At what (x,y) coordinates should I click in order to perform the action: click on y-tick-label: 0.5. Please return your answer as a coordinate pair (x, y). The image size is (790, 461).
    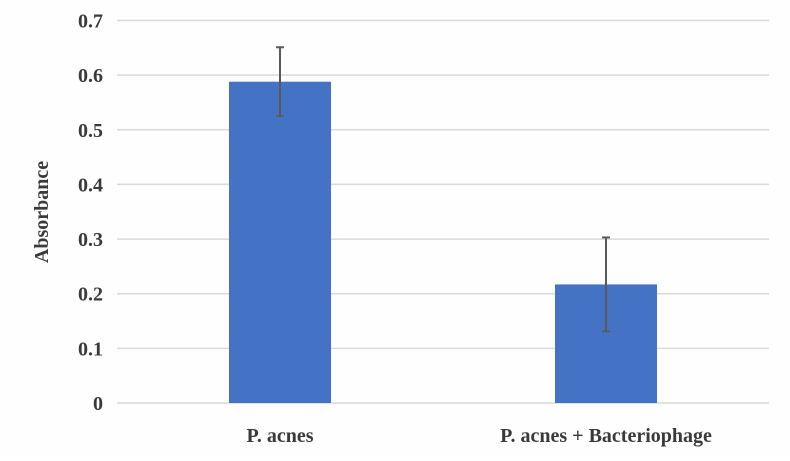
    Looking at the image, I should click on (90, 131).